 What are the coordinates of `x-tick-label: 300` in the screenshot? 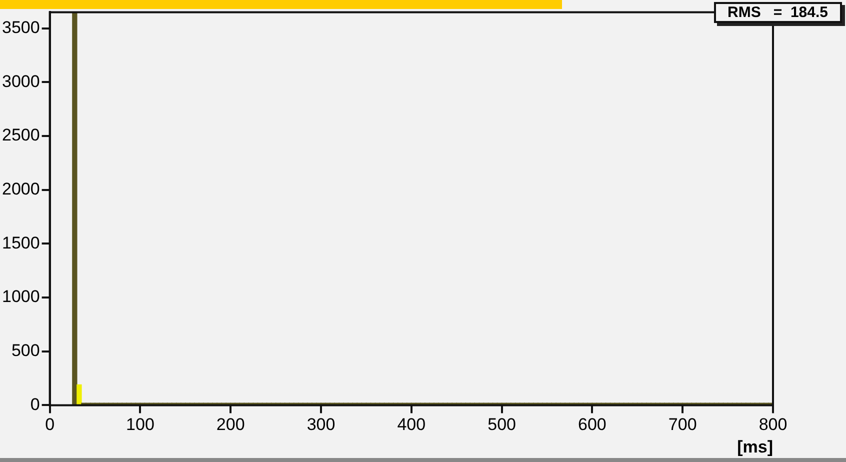 It's located at (321, 424).